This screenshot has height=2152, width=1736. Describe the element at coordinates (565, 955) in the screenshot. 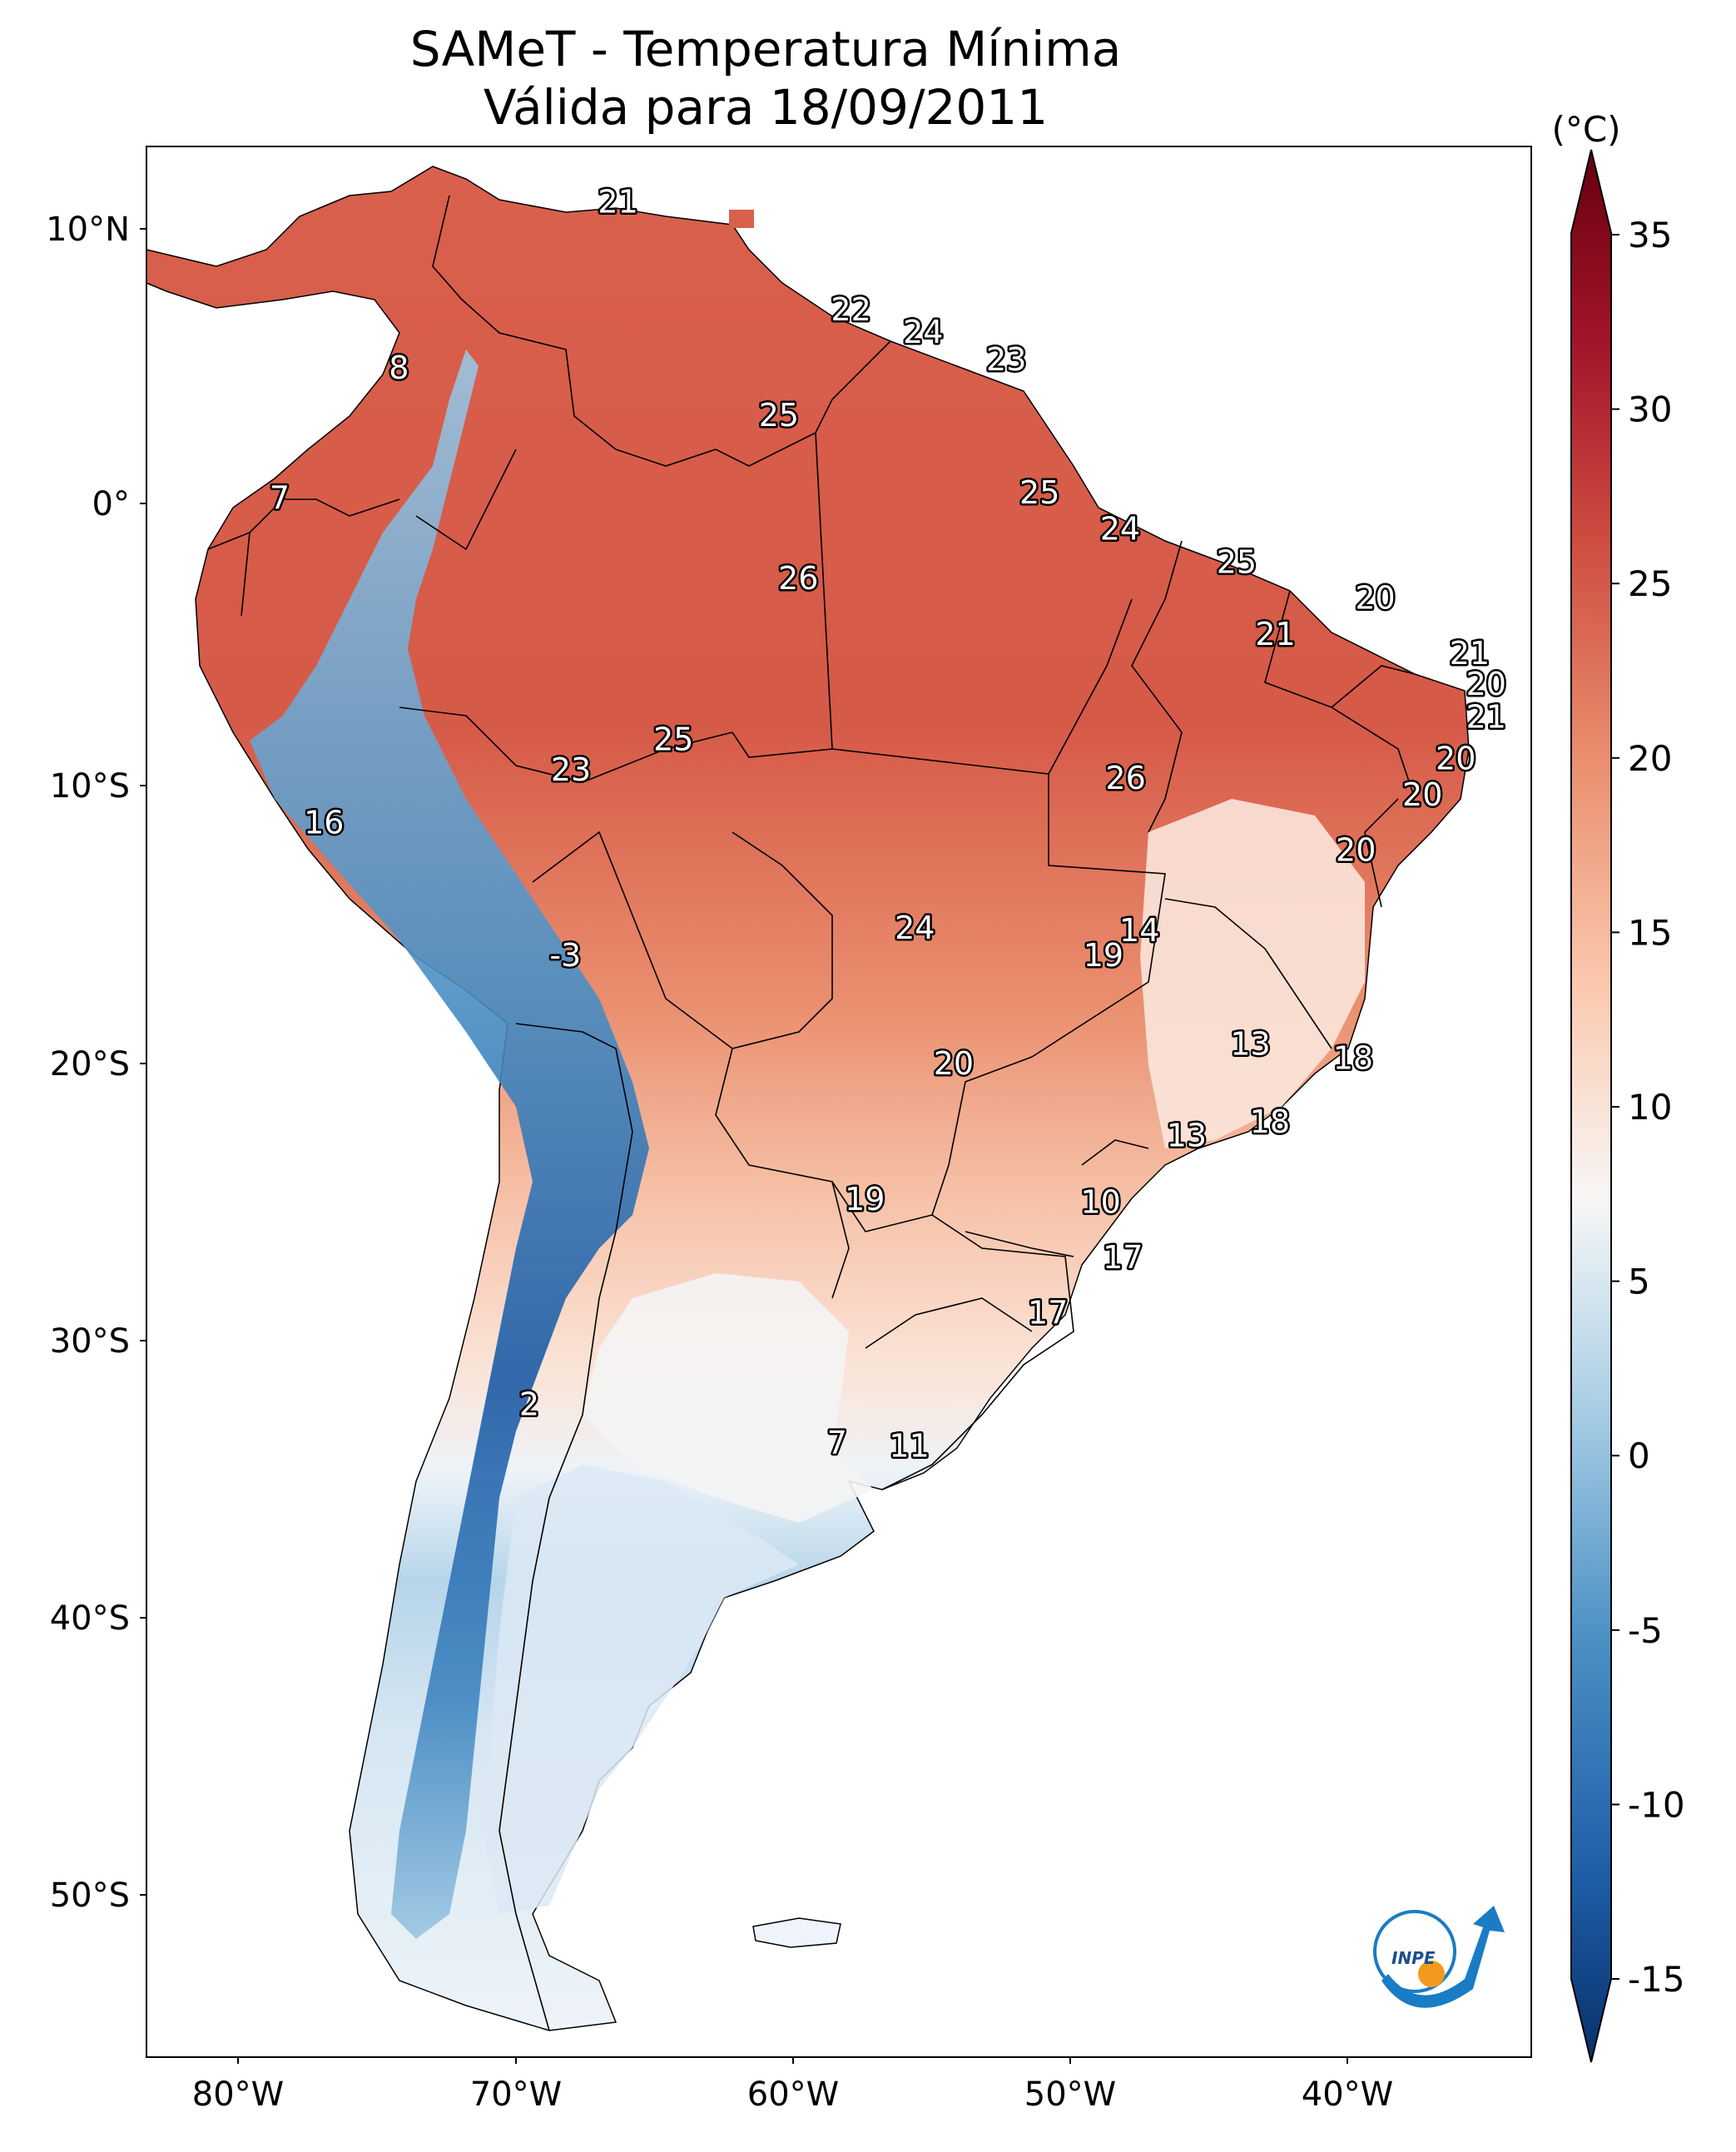

I see `temperature-label: -3` at that location.